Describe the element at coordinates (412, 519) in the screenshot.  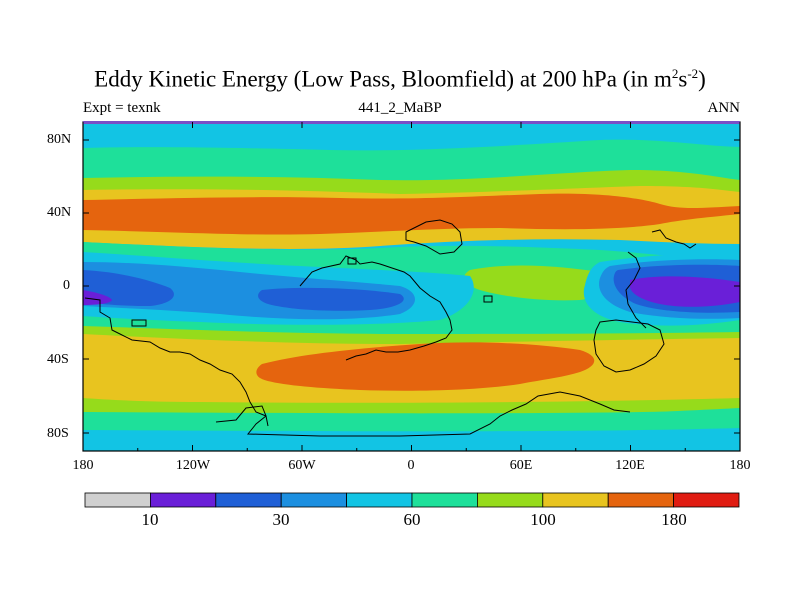
I see `colorbar-label: 60` at that location.